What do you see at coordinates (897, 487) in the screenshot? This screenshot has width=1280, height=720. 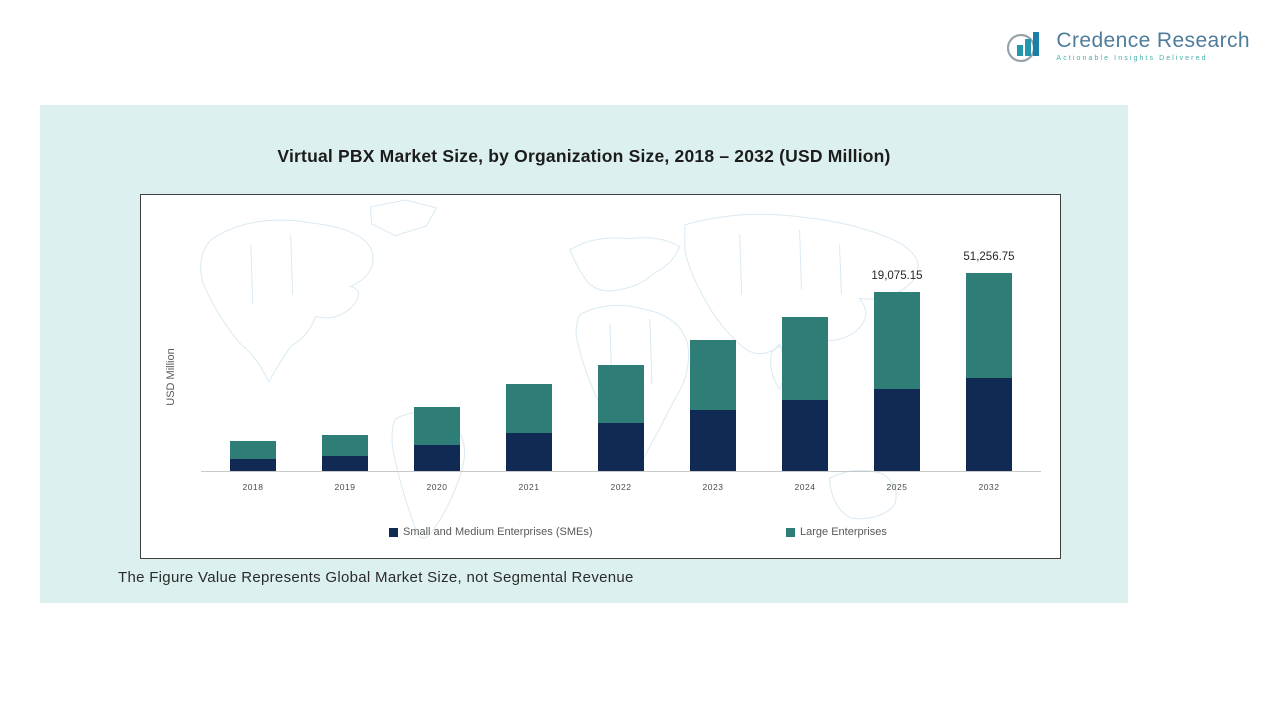 I see `x-axis-label-2025: 2025` at bounding box center [897, 487].